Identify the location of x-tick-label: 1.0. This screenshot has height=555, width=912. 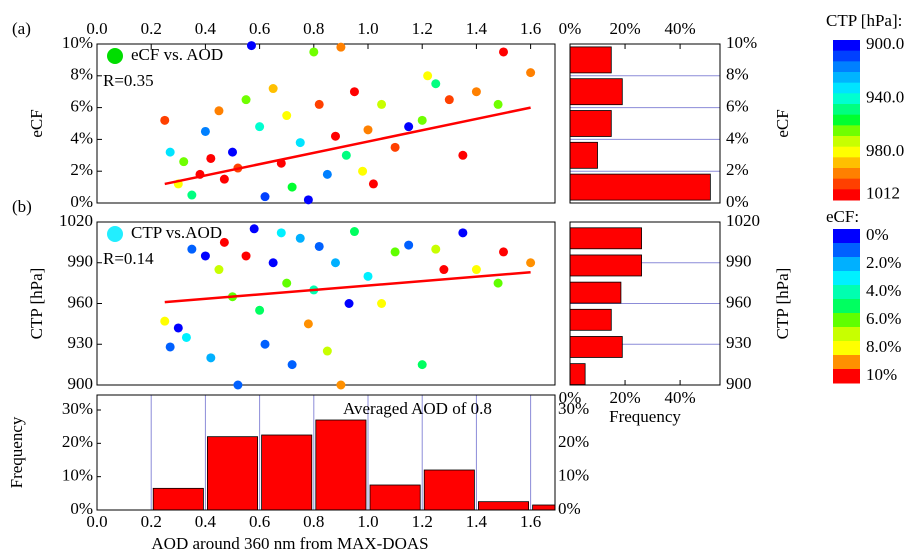
(367, 28).